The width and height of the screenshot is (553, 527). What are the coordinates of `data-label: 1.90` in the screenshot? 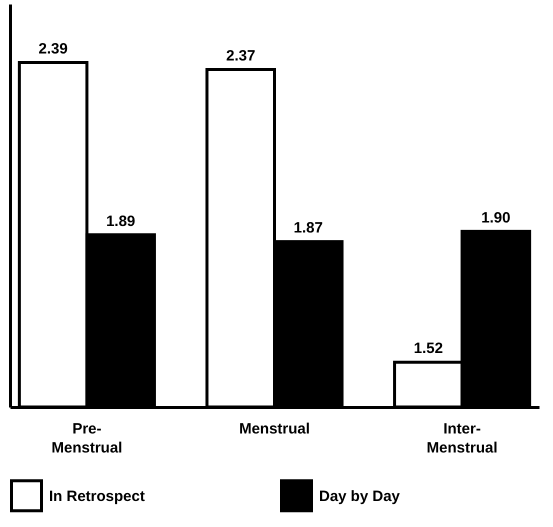 It's located at (495, 217).